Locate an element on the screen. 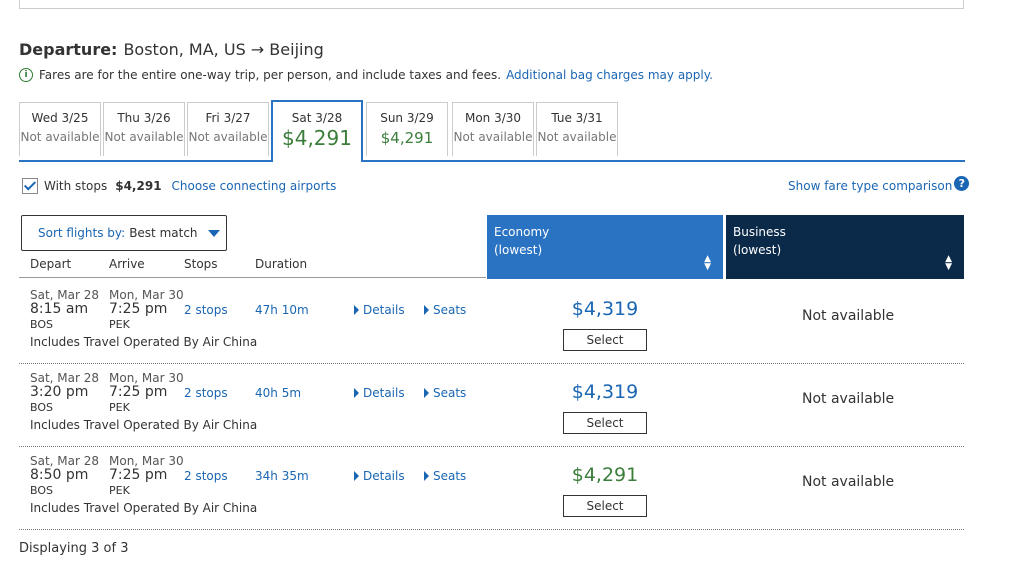  date-tab-sun-3-29: Sun 3/29 $4,291 is located at coordinates (407, 129).